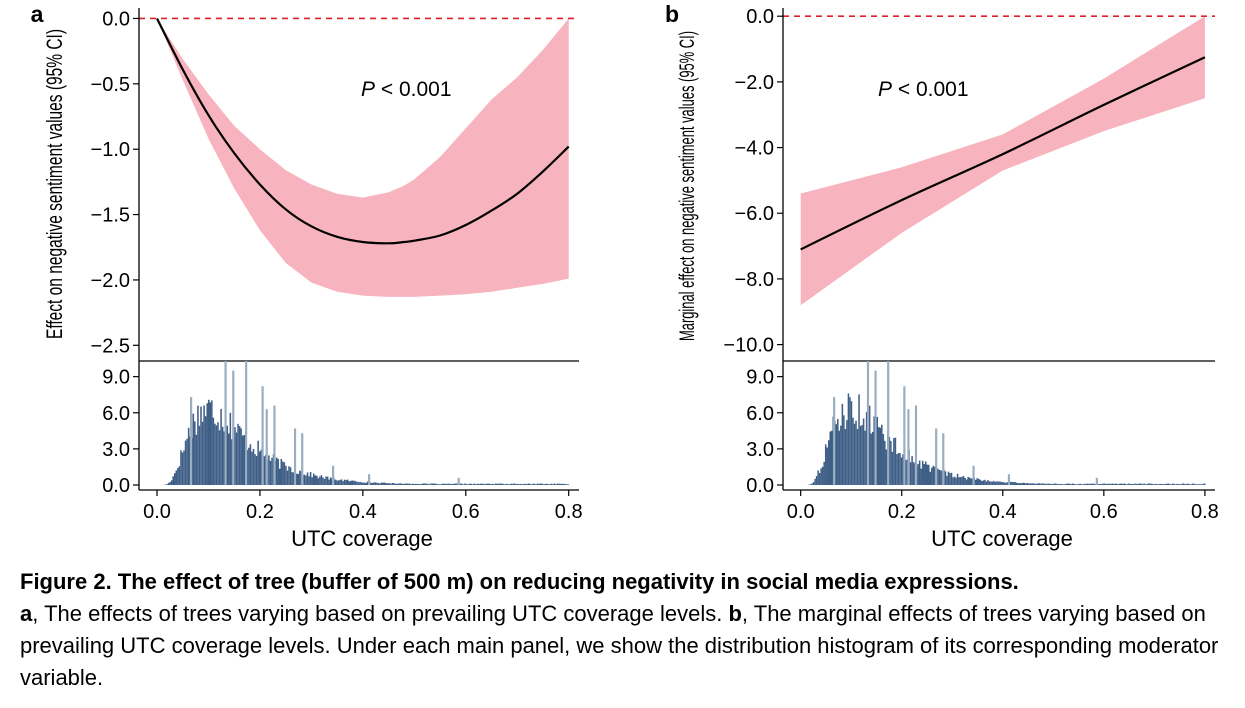 The width and height of the screenshot is (1245, 708). I want to click on caption-label-a: a, so click(26, 613).